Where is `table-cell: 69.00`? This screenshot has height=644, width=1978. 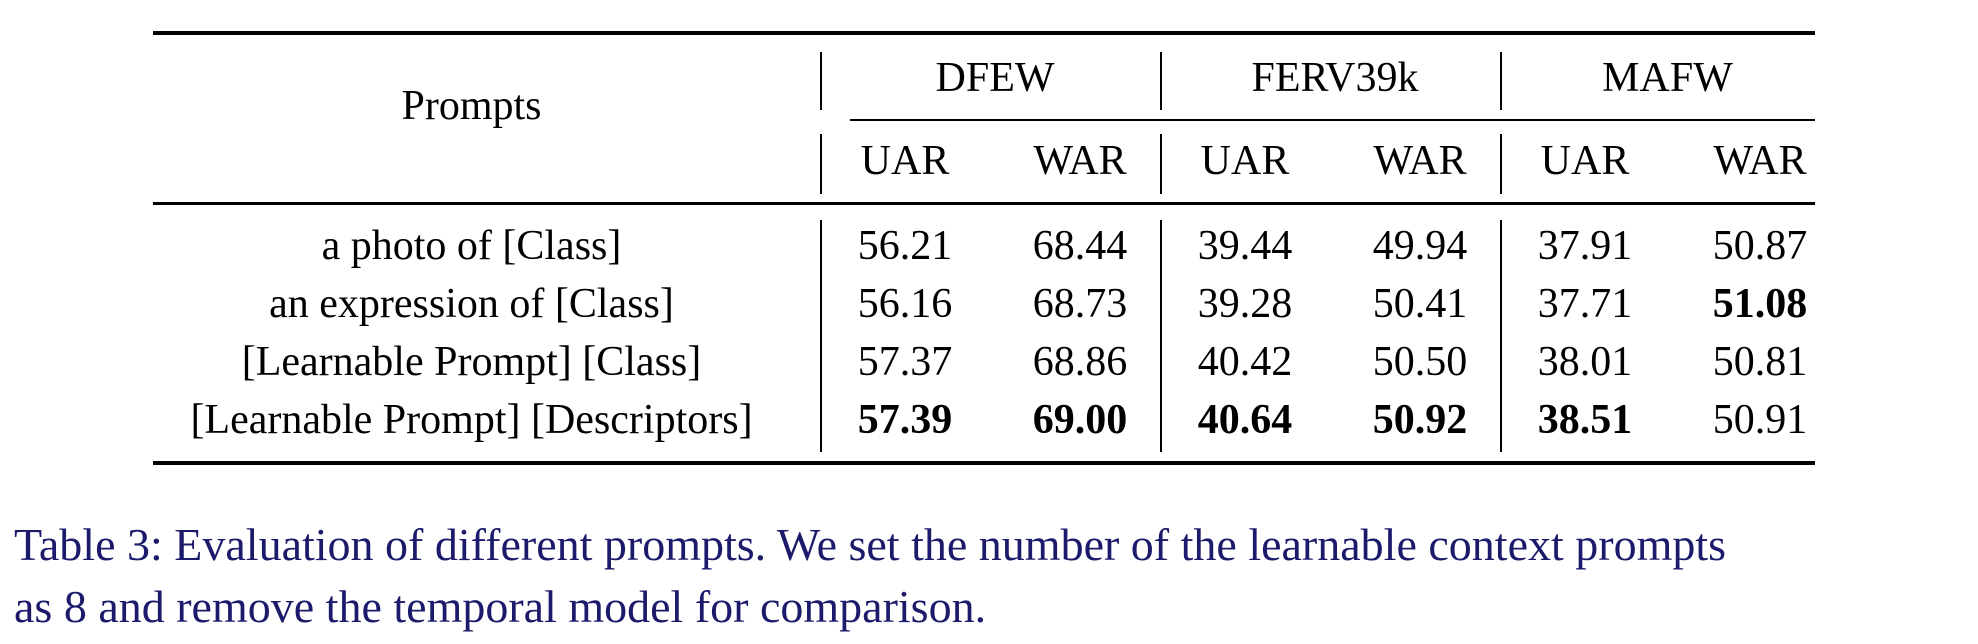 table-cell: 69.00 is located at coordinates (1080, 420).